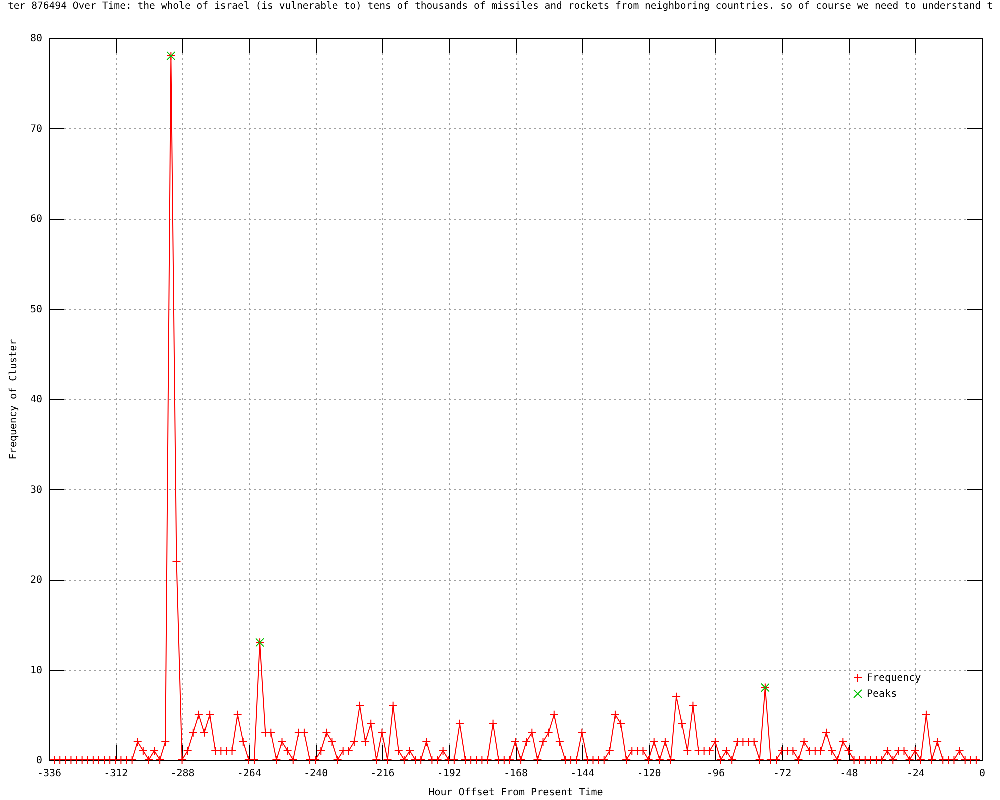  What do you see at coordinates (36, 580) in the screenshot?
I see `y-tick-label: 20` at bounding box center [36, 580].